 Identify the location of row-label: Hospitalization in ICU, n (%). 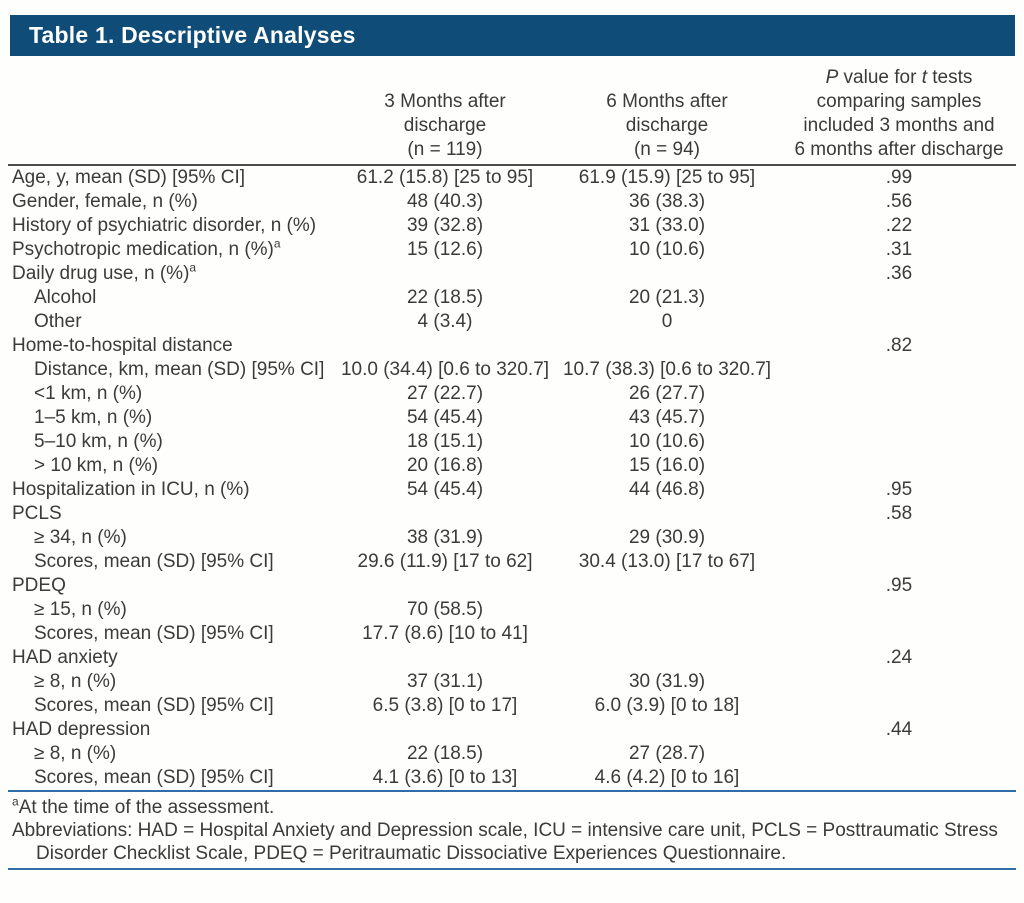
(131, 489).